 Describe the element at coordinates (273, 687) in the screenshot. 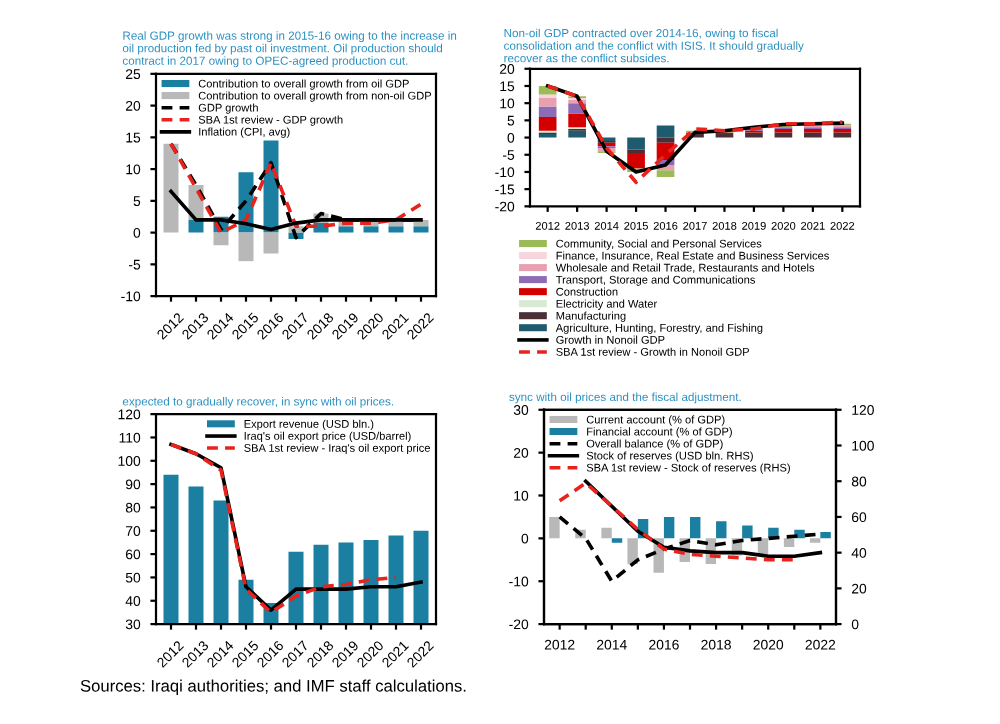

I see `source-note: Sources: Iraqi authorities; and IMF staff calculations.` at that location.